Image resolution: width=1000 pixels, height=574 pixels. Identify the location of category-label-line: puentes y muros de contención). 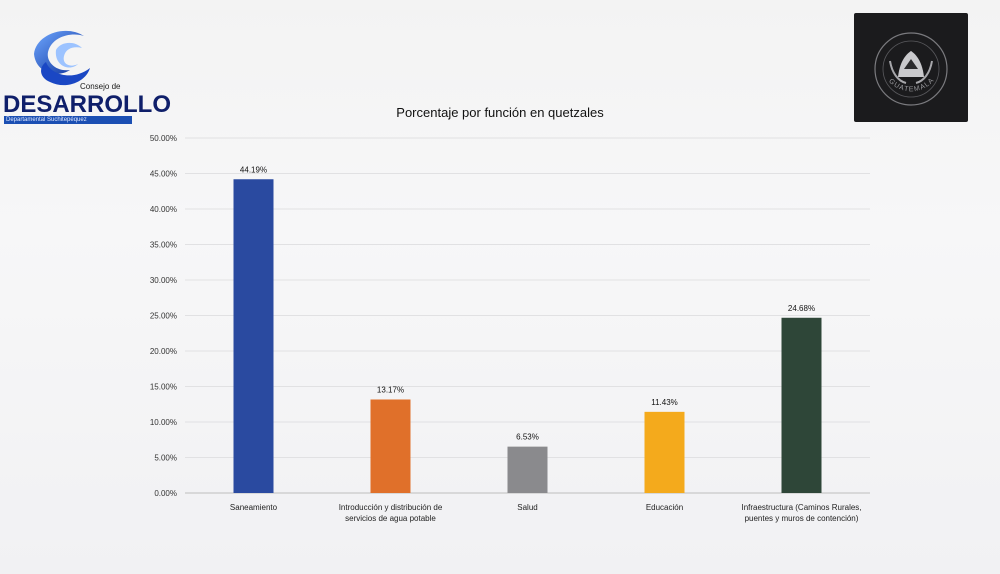
(802, 518).